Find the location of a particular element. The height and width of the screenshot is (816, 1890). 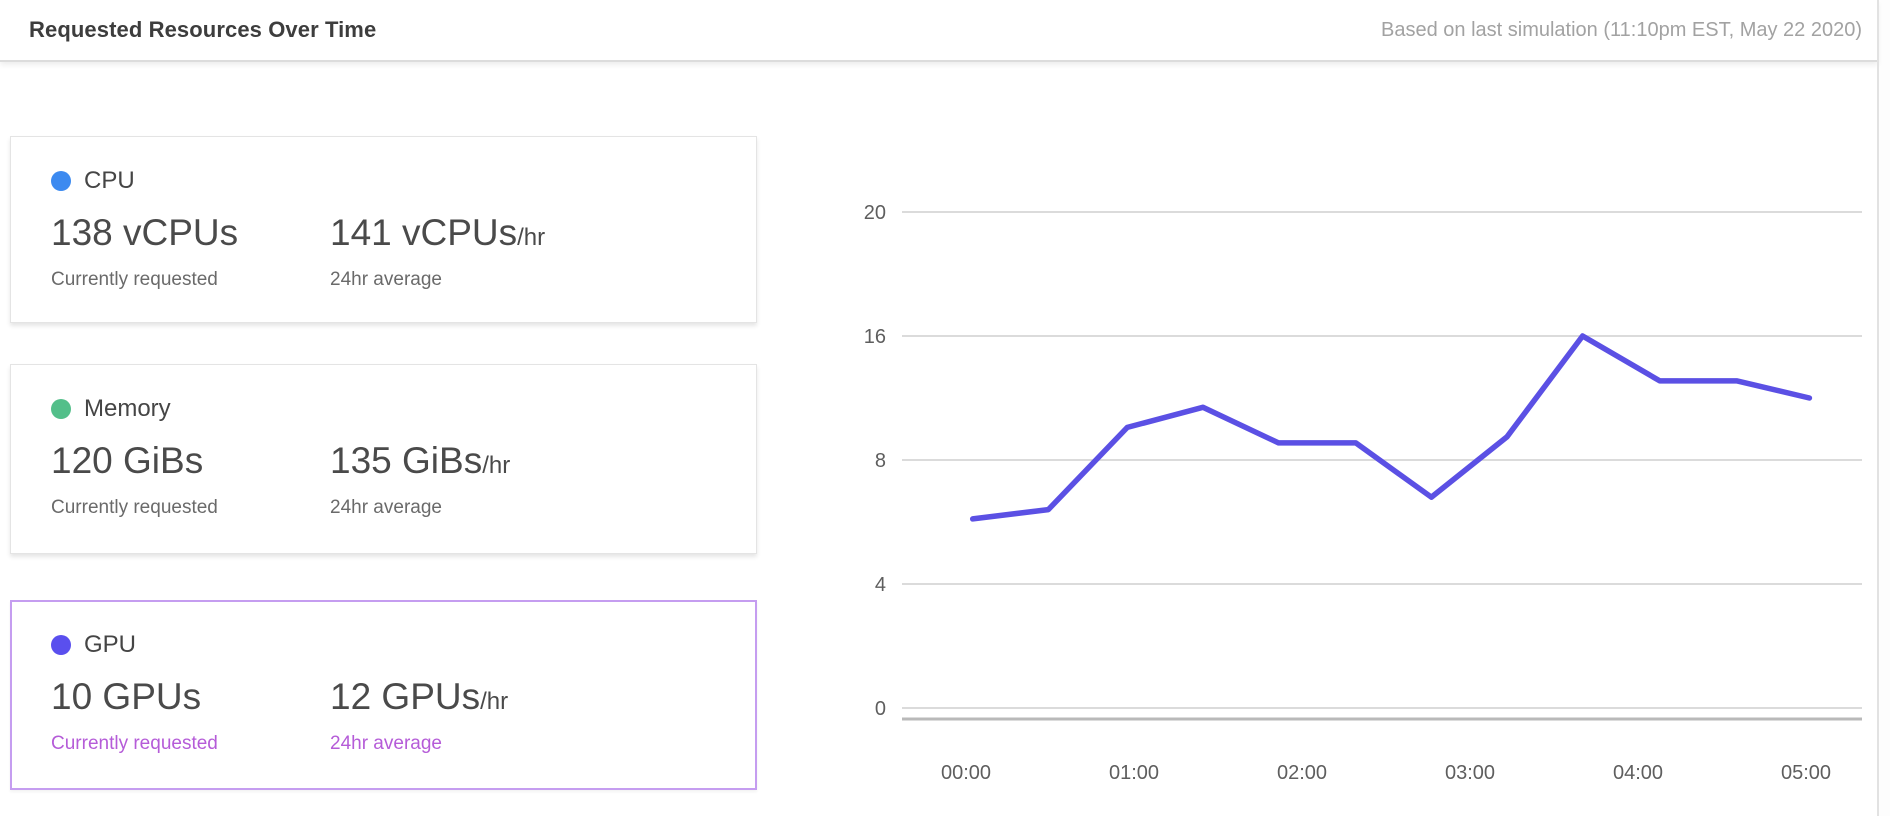

x-axis-tick-label: 01:00 is located at coordinates (1134, 773).